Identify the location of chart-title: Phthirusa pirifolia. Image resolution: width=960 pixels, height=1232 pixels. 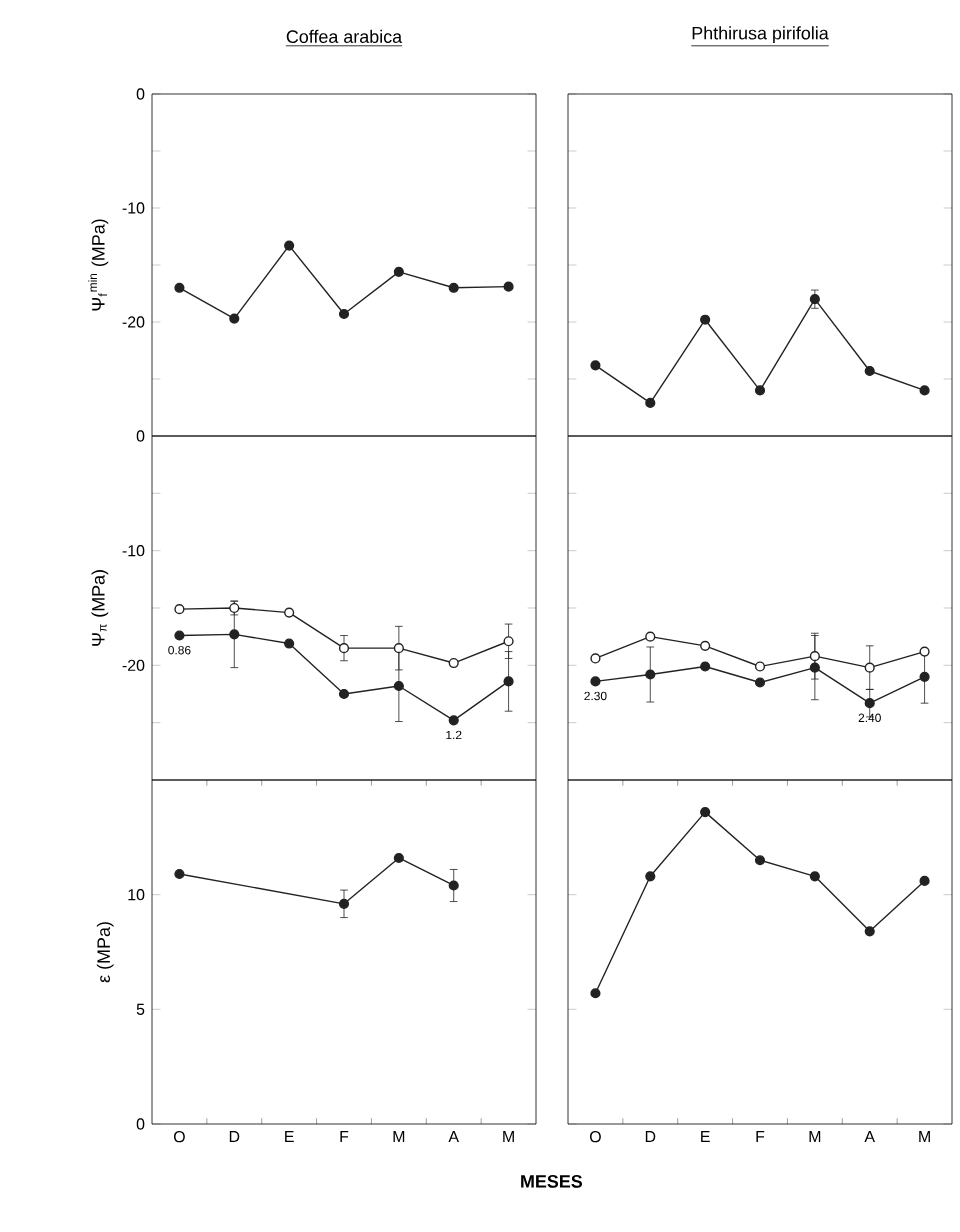
(760, 35).